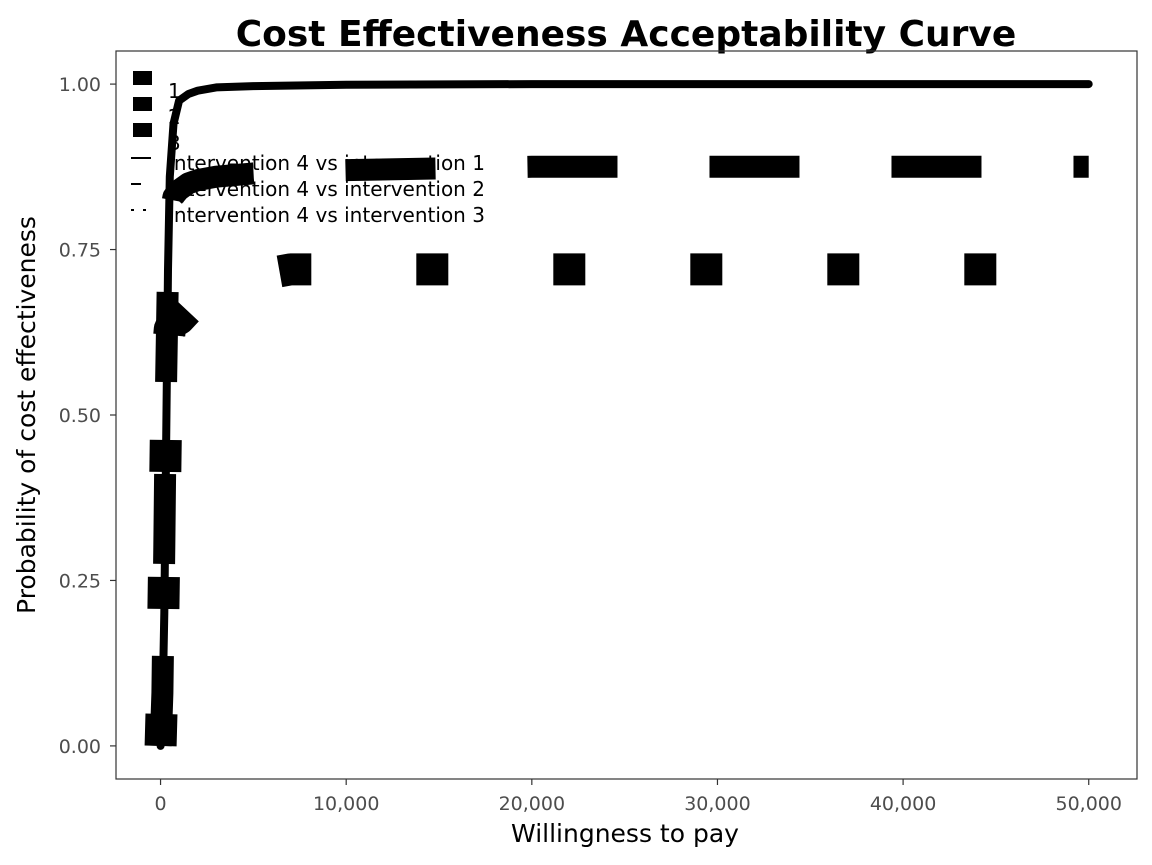 The image size is (1152, 865). Describe the element at coordinates (80, 747) in the screenshot. I see `y-tick-label: 0.00` at that location.